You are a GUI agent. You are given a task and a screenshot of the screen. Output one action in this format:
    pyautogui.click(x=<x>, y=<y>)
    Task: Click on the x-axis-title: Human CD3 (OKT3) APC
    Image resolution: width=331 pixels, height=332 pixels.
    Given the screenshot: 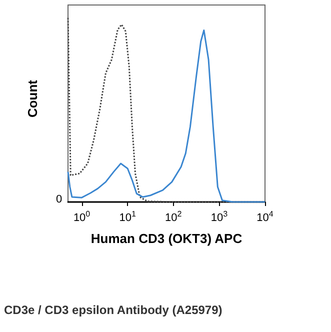 What is the action you would take?
    pyautogui.click(x=166, y=238)
    